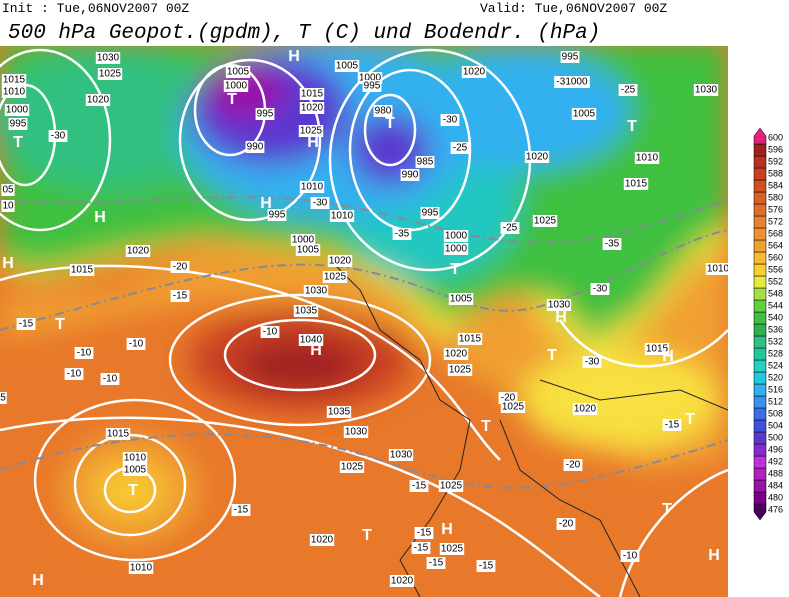 This screenshot has height=597, width=789. Describe the element at coordinates (775, 497) in the screenshot. I see `colorbar-label: 480` at that location.